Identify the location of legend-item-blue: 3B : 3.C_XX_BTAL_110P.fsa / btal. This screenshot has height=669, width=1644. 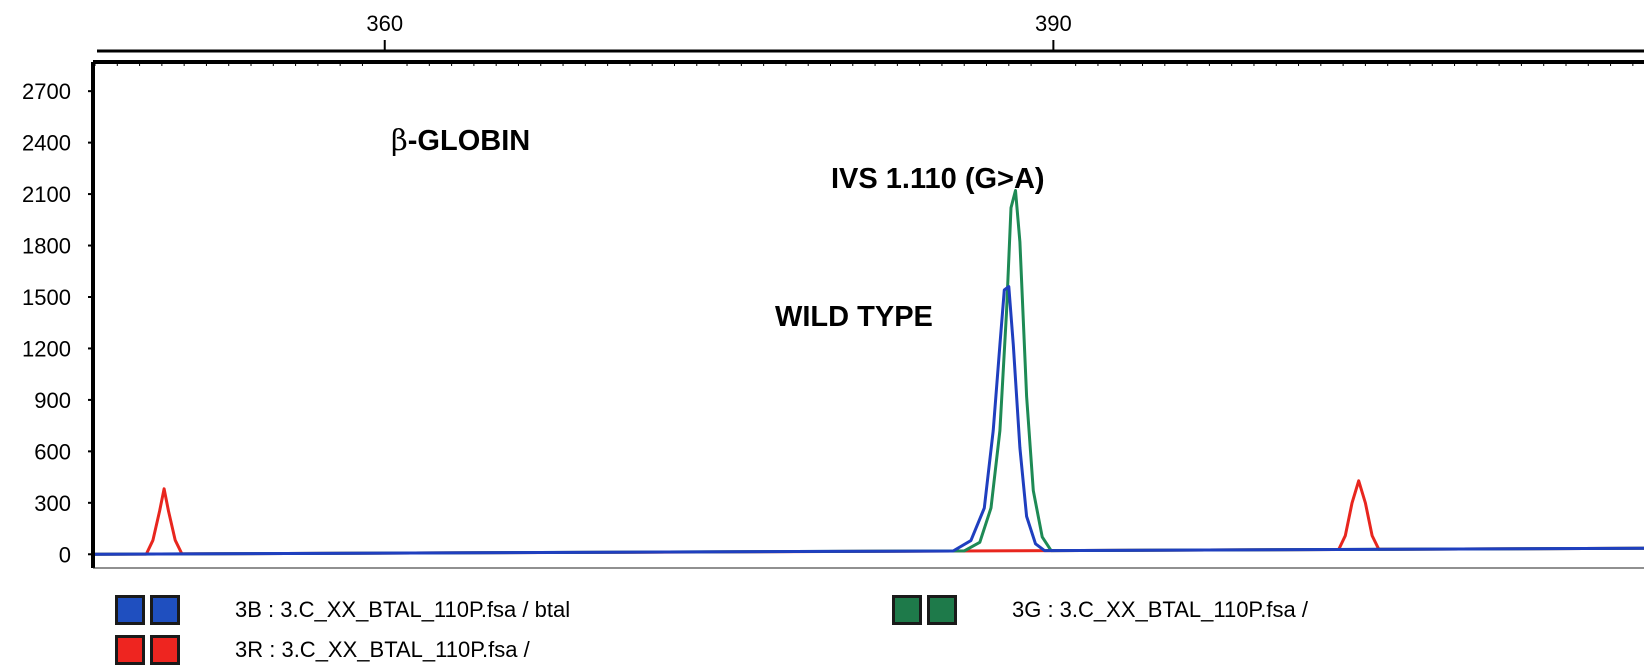
(342, 610).